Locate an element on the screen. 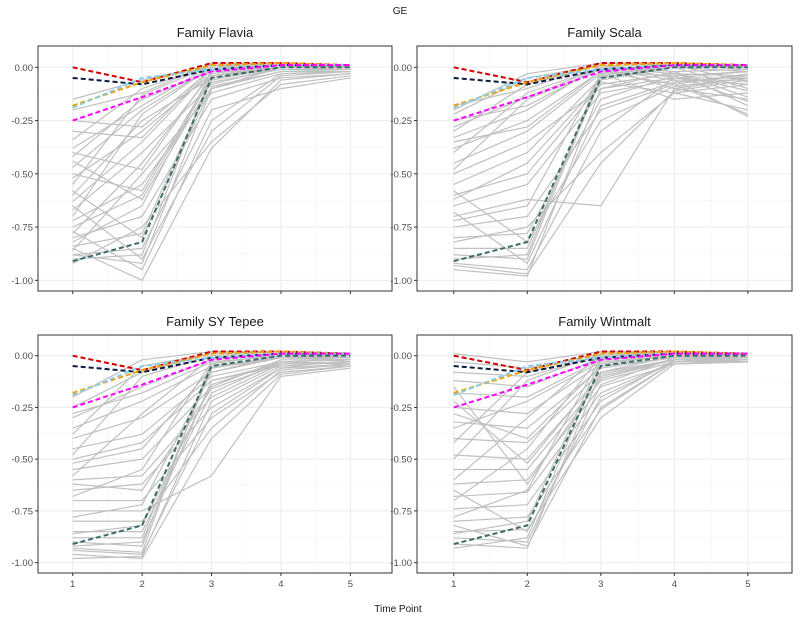 The width and height of the screenshot is (800, 617). panel-title: Family Scala is located at coordinates (604, 32).